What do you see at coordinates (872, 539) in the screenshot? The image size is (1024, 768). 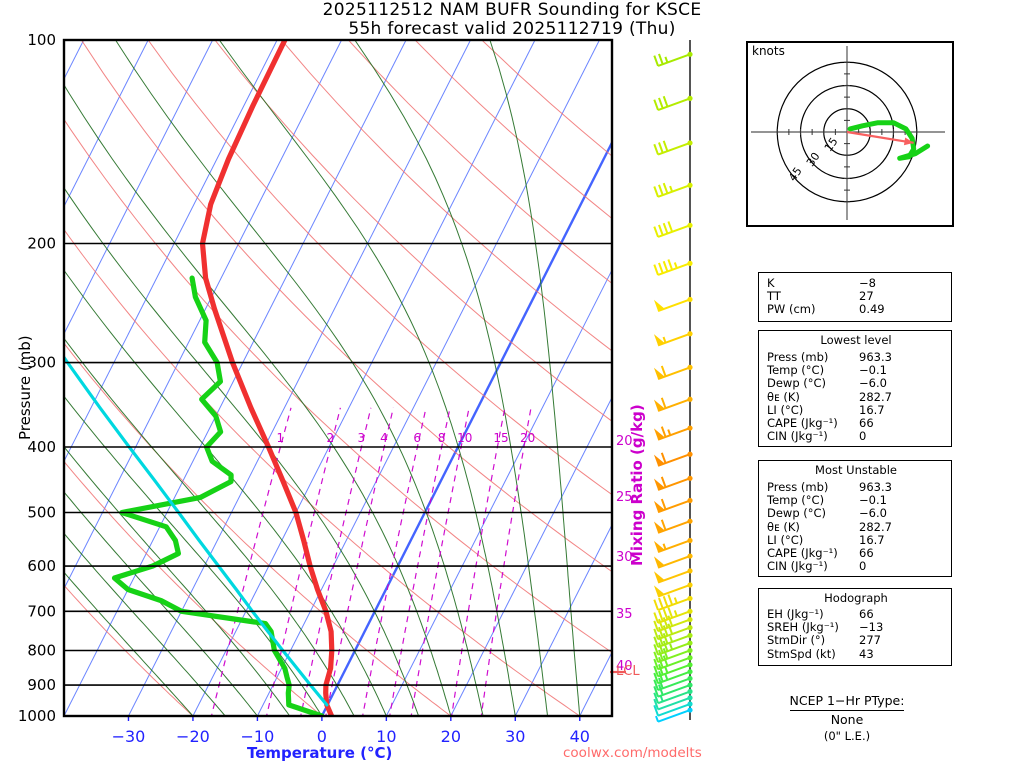 I see `most-unstable-value: 16.7` at bounding box center [872, 539].